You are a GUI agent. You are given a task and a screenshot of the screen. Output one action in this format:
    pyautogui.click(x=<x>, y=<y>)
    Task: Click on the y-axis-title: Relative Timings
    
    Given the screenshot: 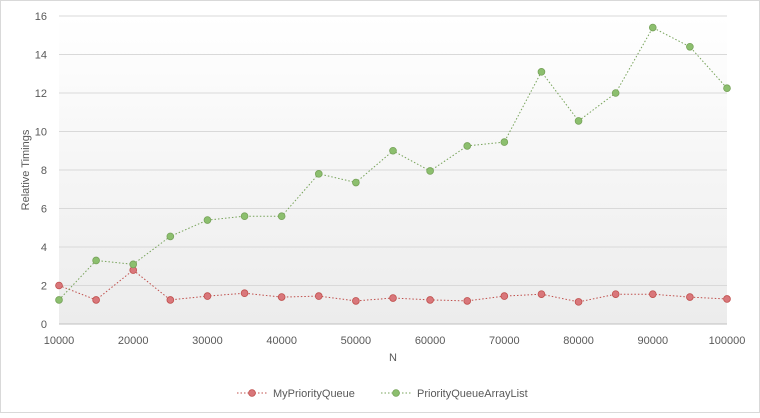 What is the action you would take?
    pyautogui.click(x=26, y=169)
    